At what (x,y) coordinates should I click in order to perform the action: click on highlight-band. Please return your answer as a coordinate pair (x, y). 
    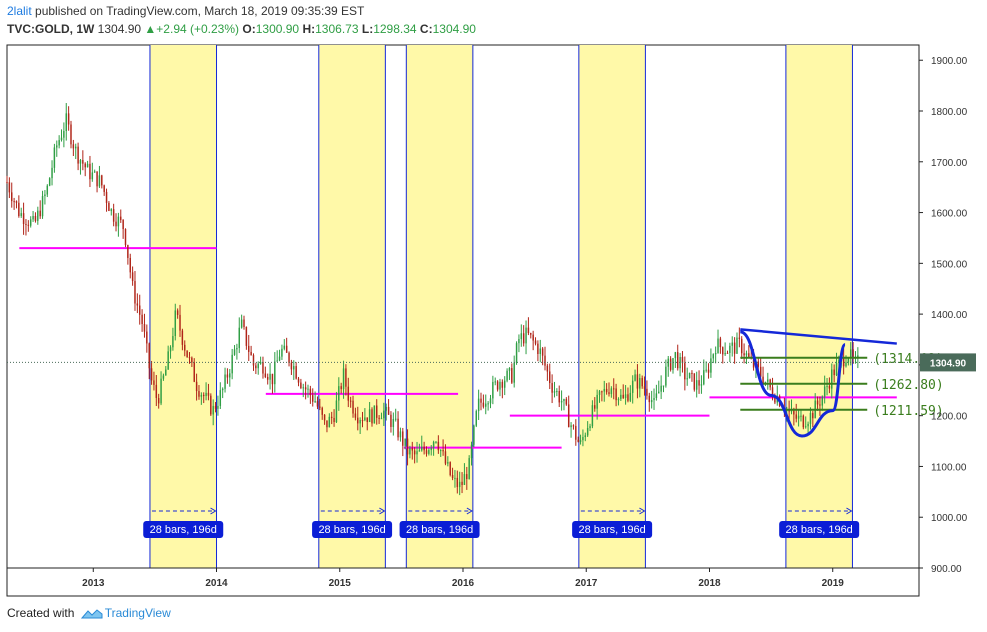
    Looking at the image, I should click on (439, 306).